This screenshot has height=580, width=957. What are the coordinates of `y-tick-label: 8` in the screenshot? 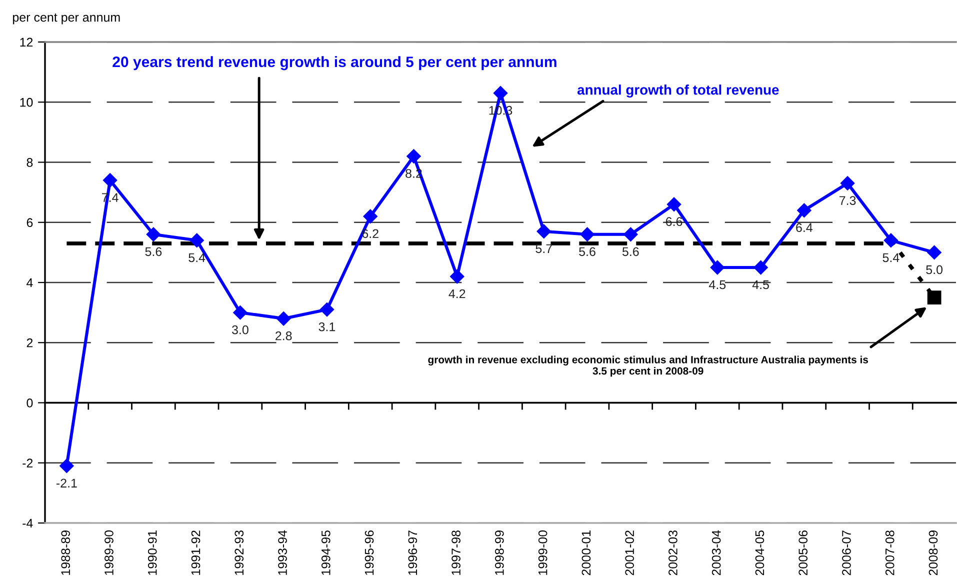 It's located at (29, 162).